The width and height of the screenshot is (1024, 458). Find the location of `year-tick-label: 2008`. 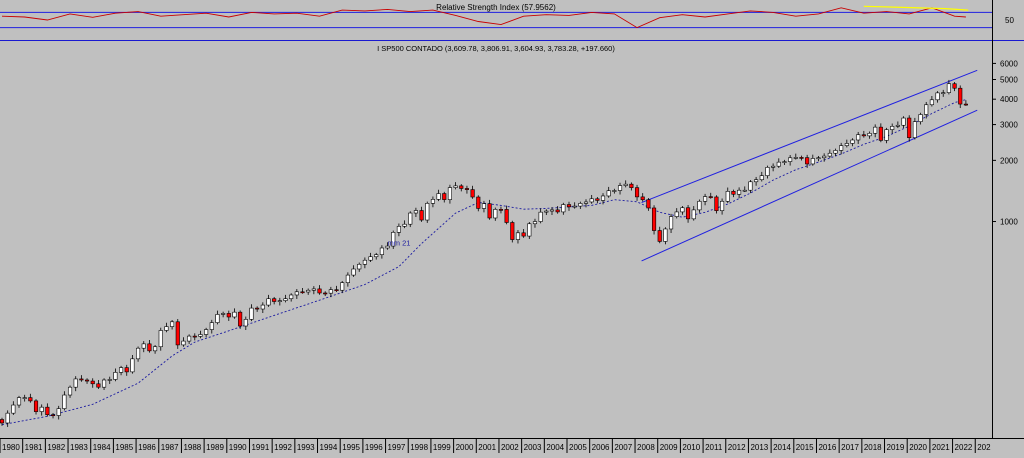

year-tick-label: 2008 is located at coordinates (646, 447).